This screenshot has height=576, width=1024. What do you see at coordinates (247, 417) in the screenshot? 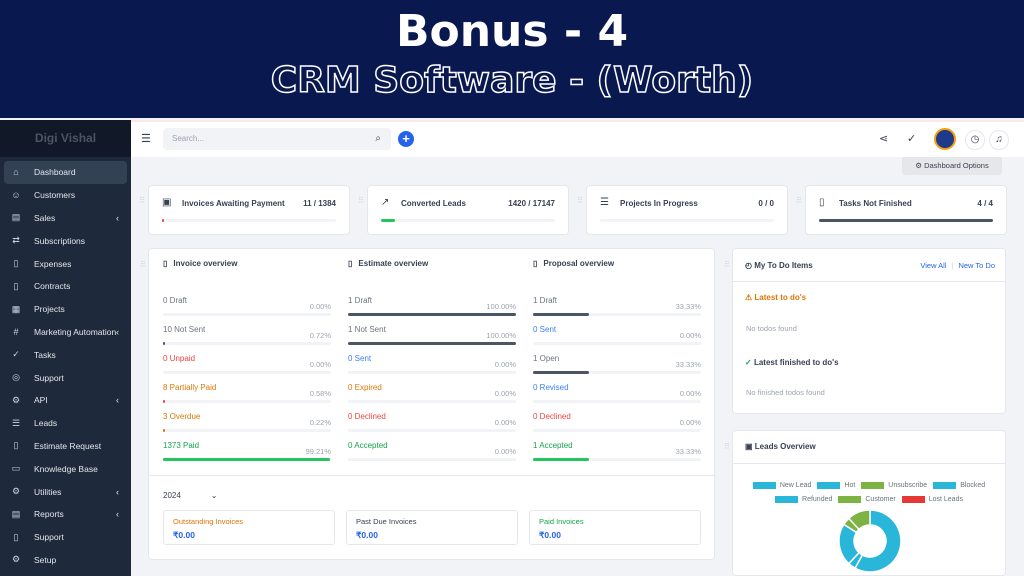
I see `overview-row: 3 Overdue 0.22%` at bounding box center [247, 417].